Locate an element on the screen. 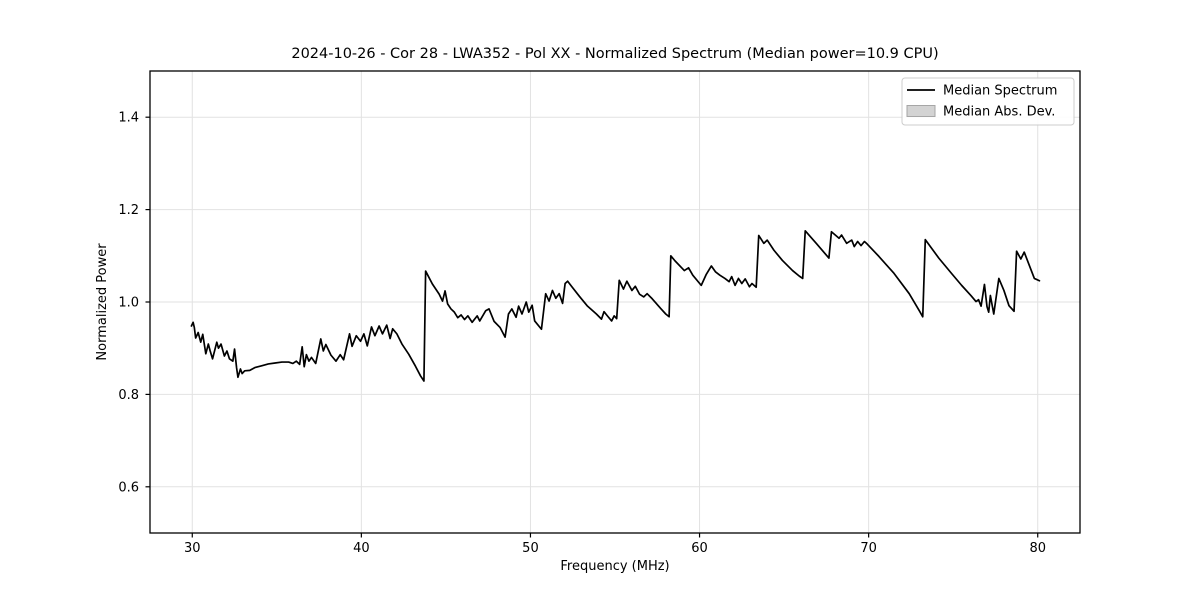 The width and height of the screenshot is (1200, 600). x-tick-label: 40 is located at coordinates (361, 548).